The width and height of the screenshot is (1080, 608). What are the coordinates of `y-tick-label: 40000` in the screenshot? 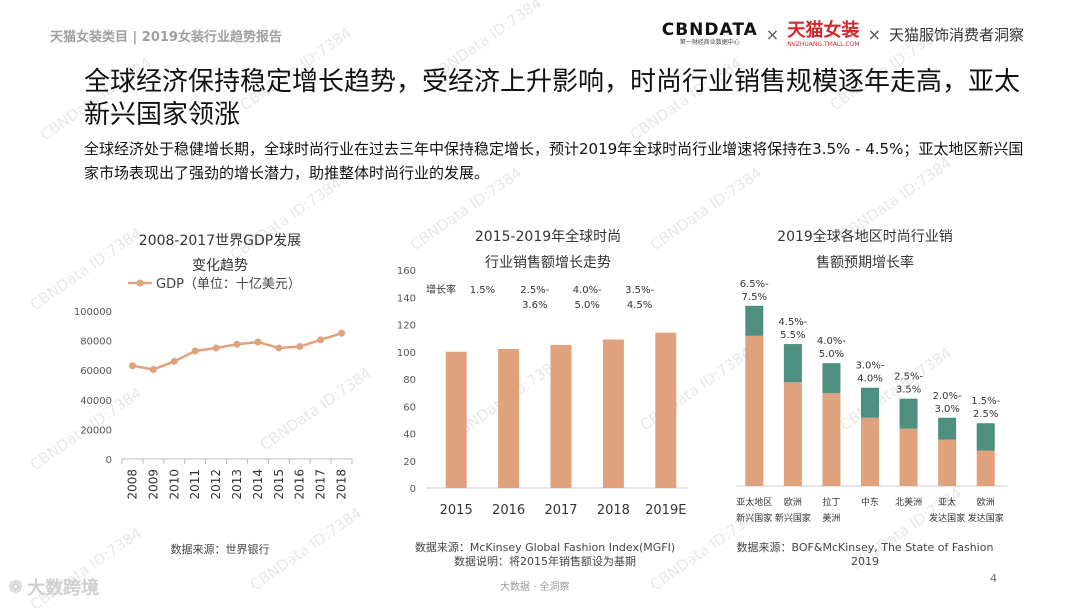 It's located at (96, 401).